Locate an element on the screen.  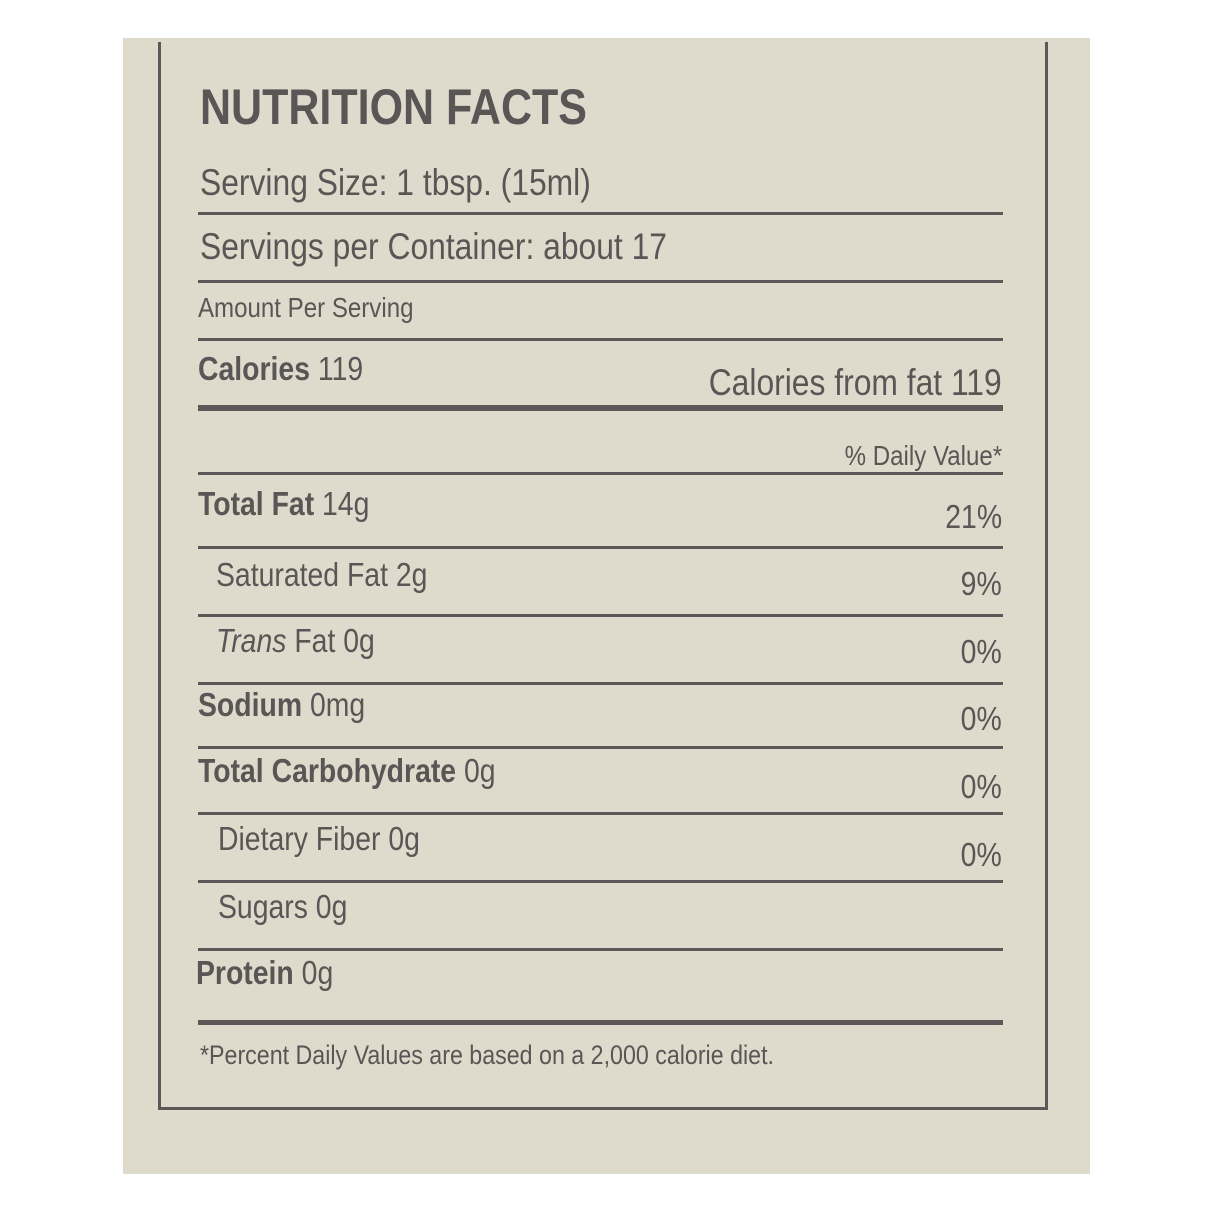
nutrient-row-total-carbohydrate: Total Carbohydrate 0g is located at coordinates (347, 771).